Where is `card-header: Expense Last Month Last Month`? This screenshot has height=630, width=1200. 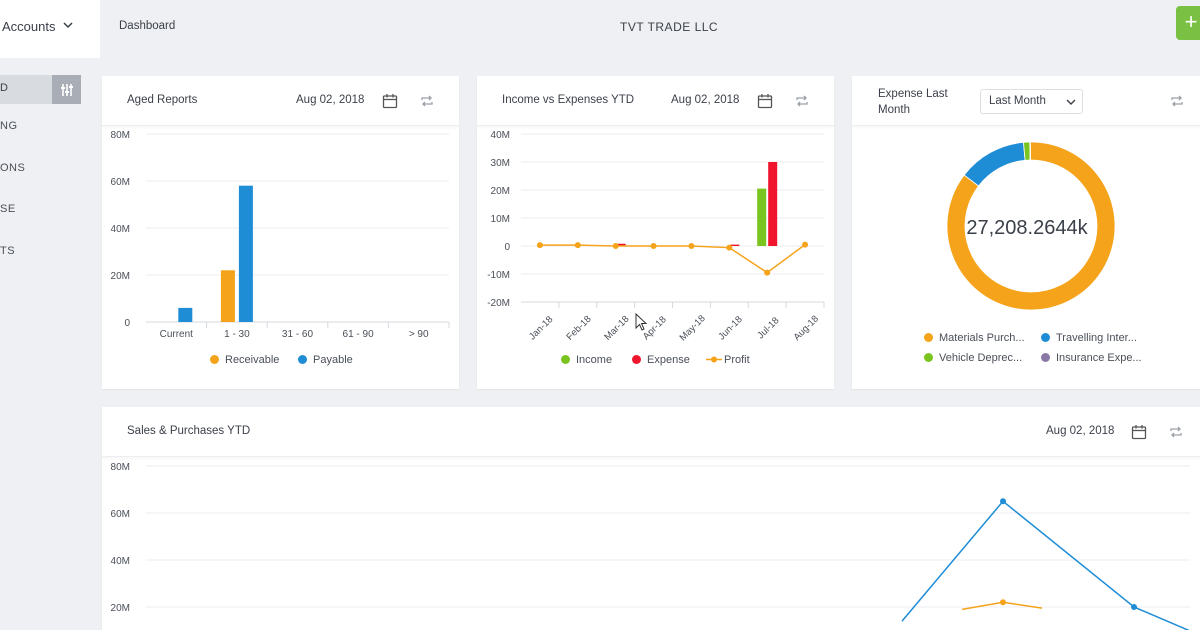
card-header: Expense Last Month Last Month is located at coordinates (1026, 101).